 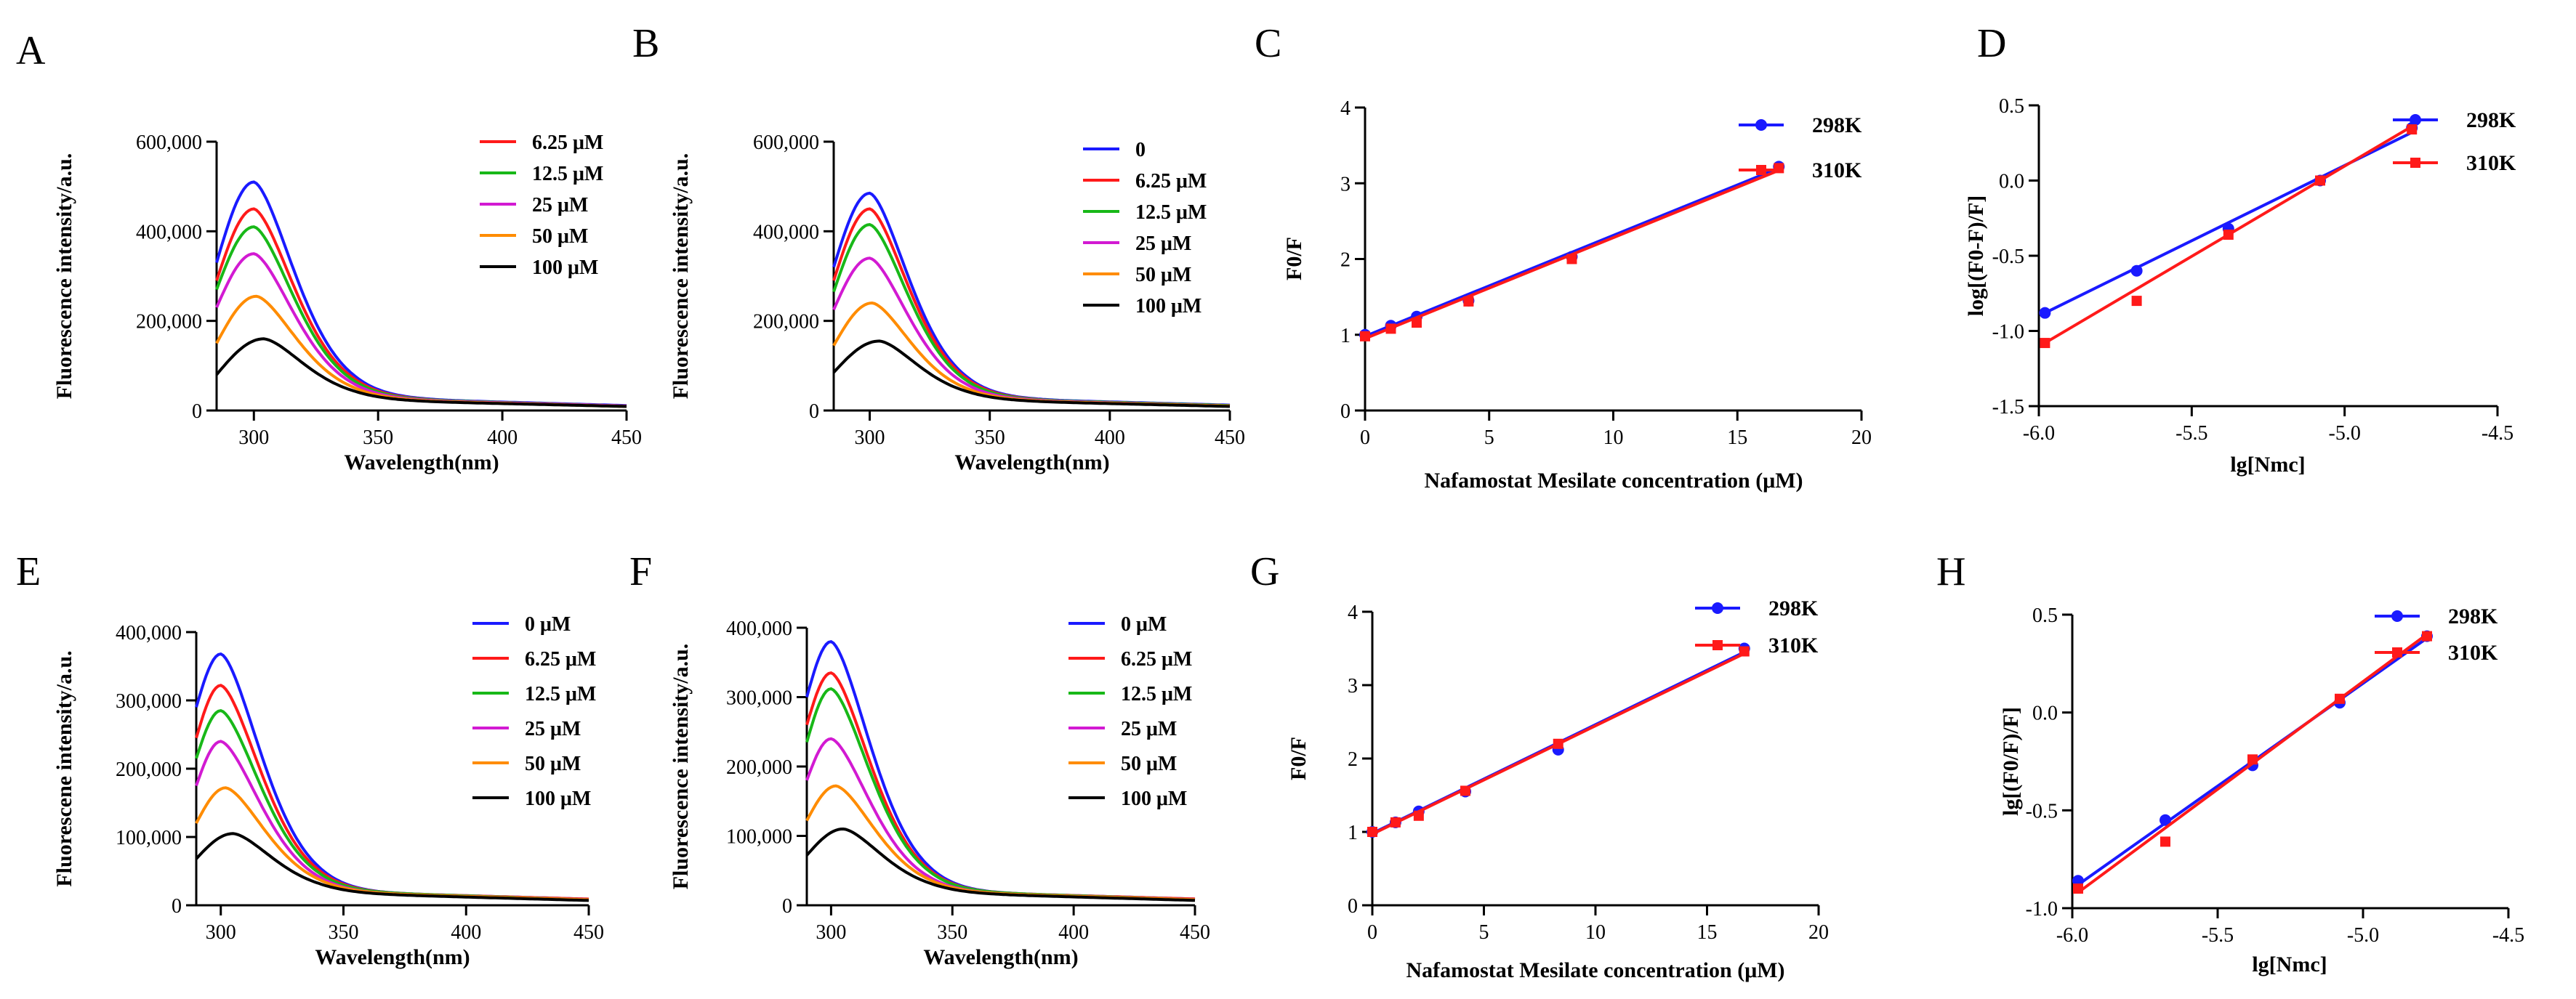 What do you see at coordinates (1365, 437) in the screenshot?
I see `x-tick-label: 0` at bounding box center [1365, 437].